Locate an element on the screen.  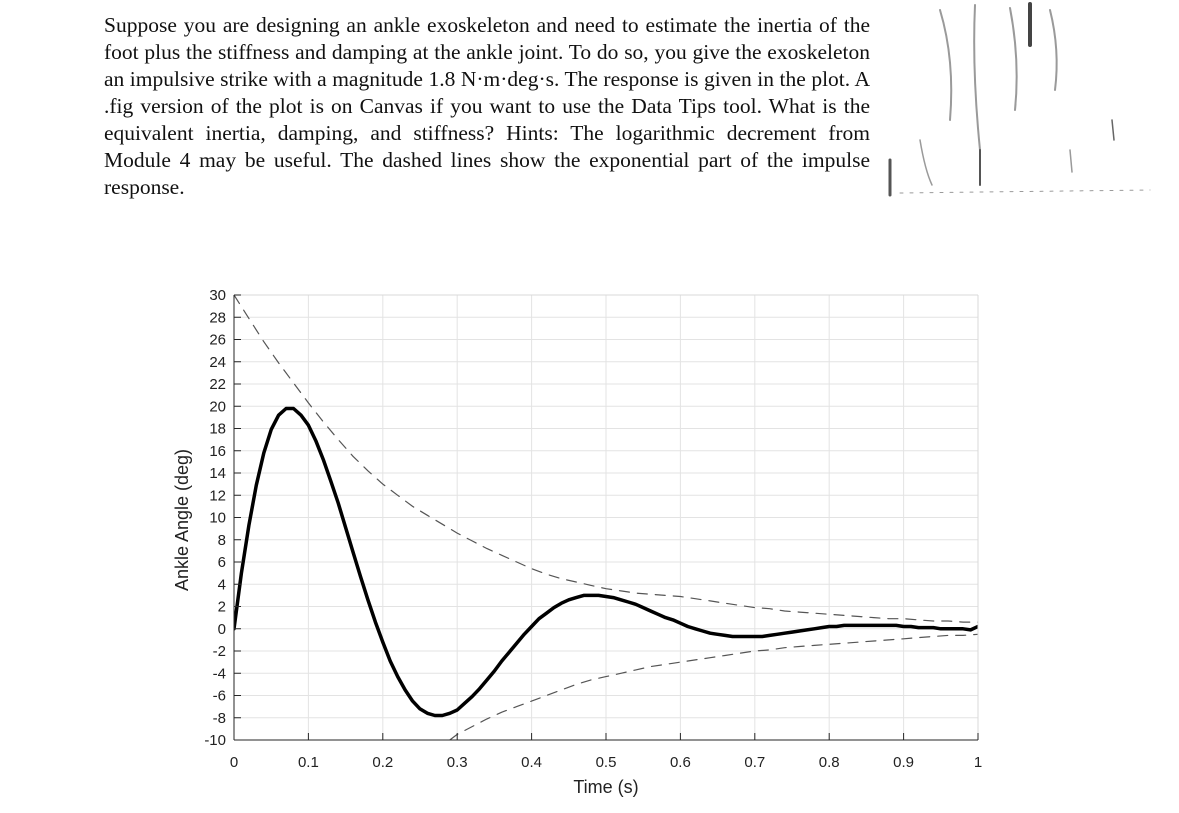
x-tick-label: 0.1 is located at coordinates (308, 762).